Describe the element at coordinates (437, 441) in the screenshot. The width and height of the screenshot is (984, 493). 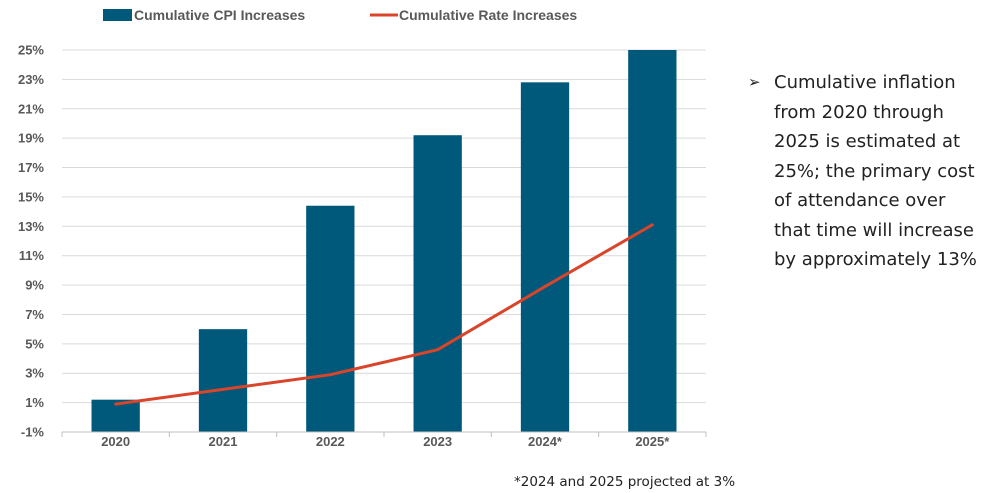
I see `x-tick-label: 2023` at that location.